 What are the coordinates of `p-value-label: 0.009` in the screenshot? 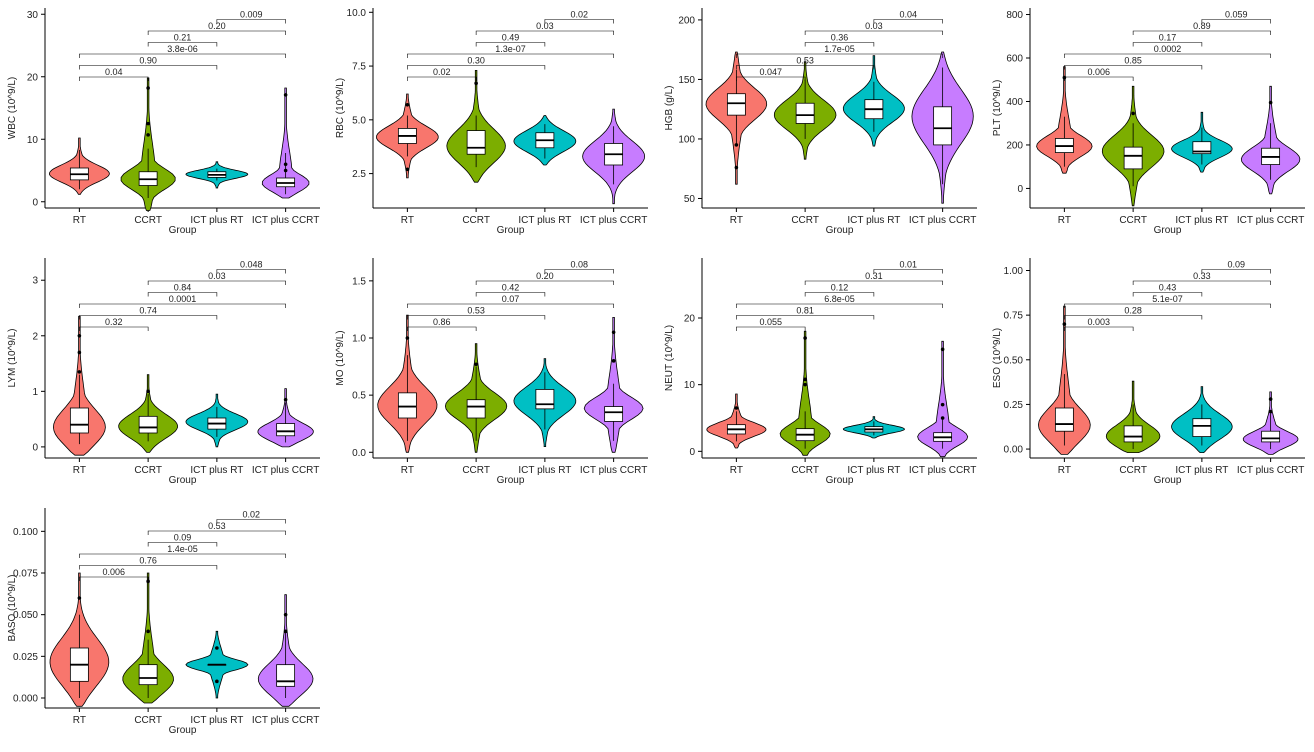 It's located at (251, 15).